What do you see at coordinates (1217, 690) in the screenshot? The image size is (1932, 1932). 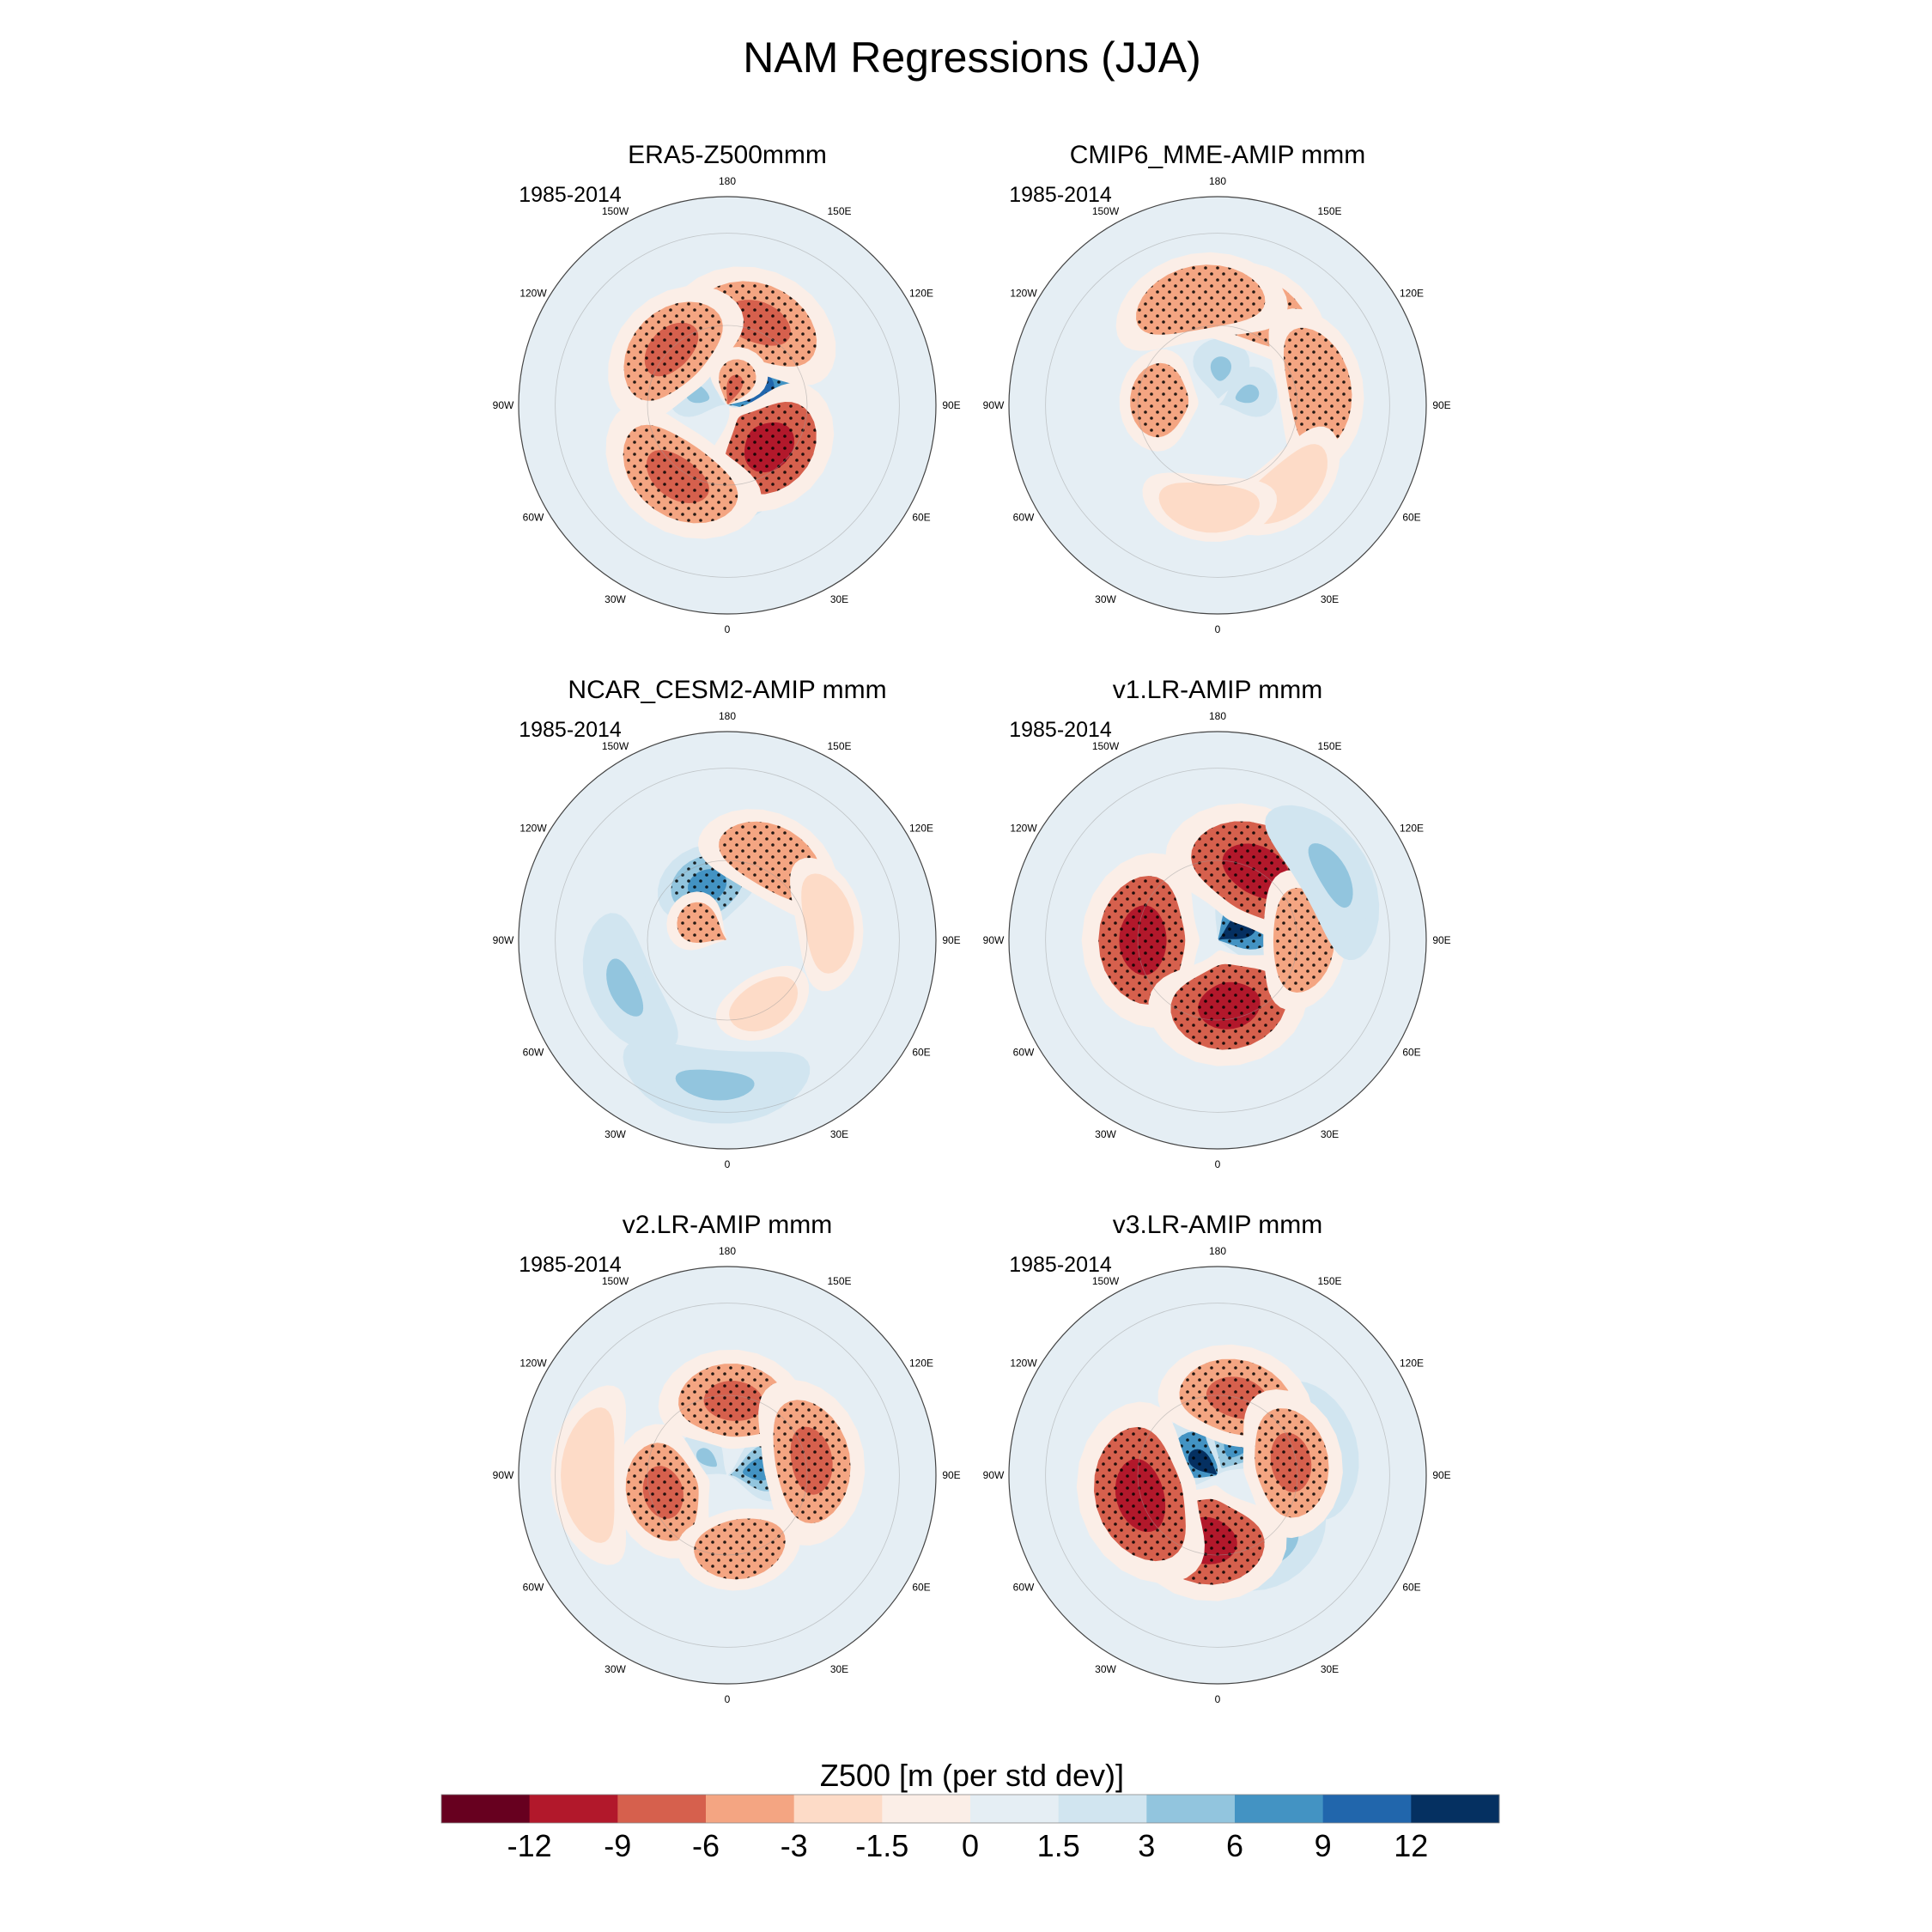 I see `panel-title: v1.LR-AMIP mmm` at bounding box center [1217, 690].